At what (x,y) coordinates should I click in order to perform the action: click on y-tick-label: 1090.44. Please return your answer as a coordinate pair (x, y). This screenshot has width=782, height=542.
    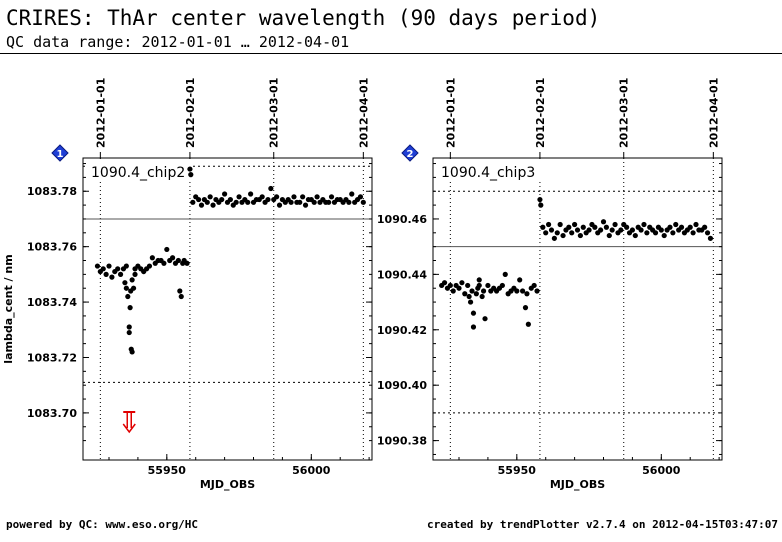
    Looking at the image, I should click on (402, 274).